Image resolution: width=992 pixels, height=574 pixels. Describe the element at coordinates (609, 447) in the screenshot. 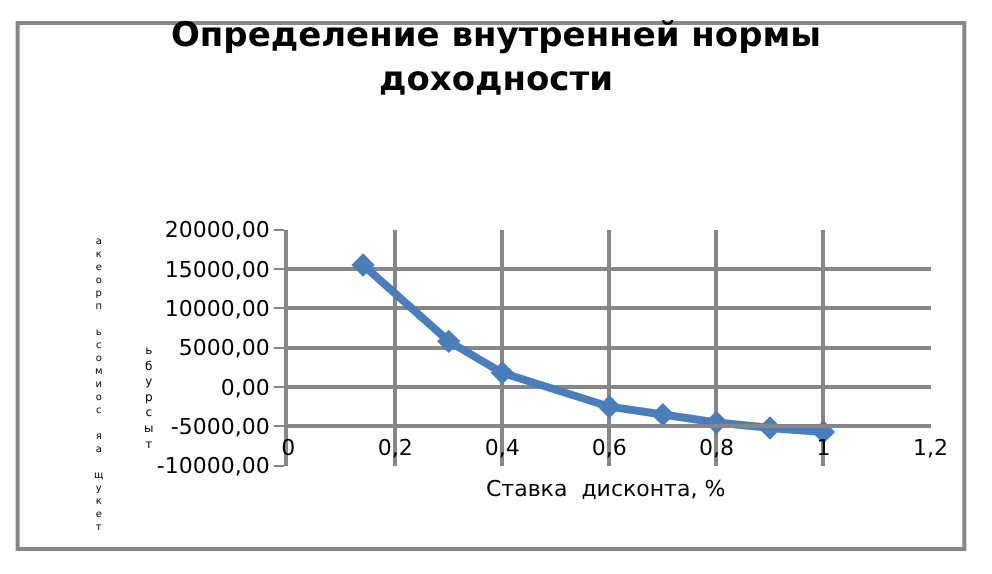

I see `x-tick-label: 0,6` at that location.